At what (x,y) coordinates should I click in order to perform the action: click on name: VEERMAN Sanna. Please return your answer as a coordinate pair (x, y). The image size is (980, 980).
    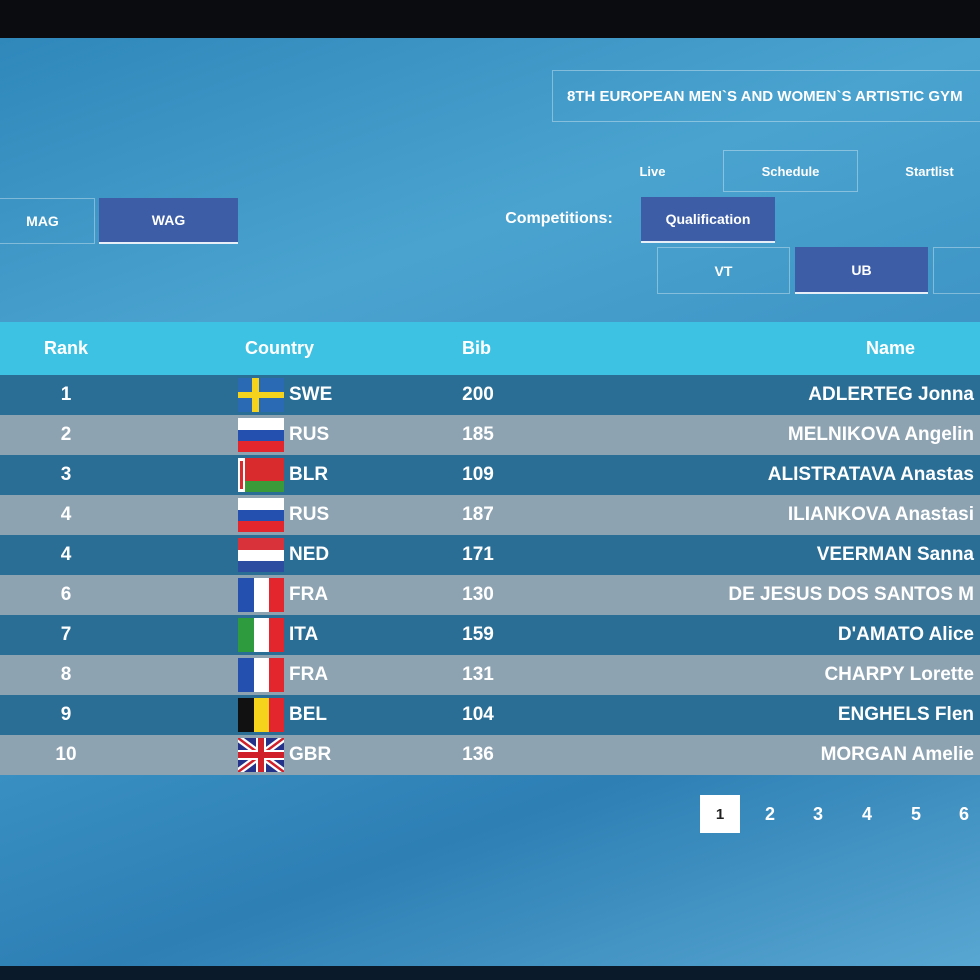
    Looking at the image, I should click on (895, 554).